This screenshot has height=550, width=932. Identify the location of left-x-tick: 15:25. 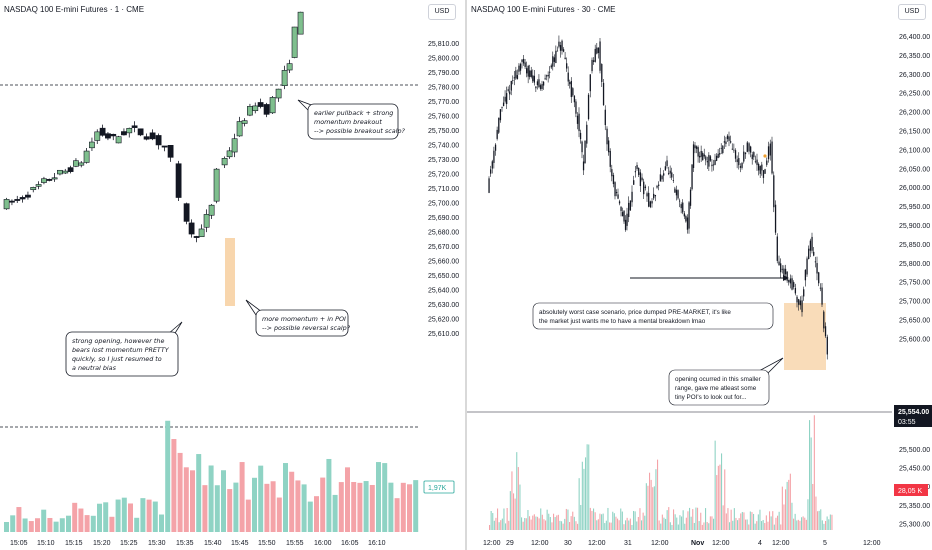
(129, 543).